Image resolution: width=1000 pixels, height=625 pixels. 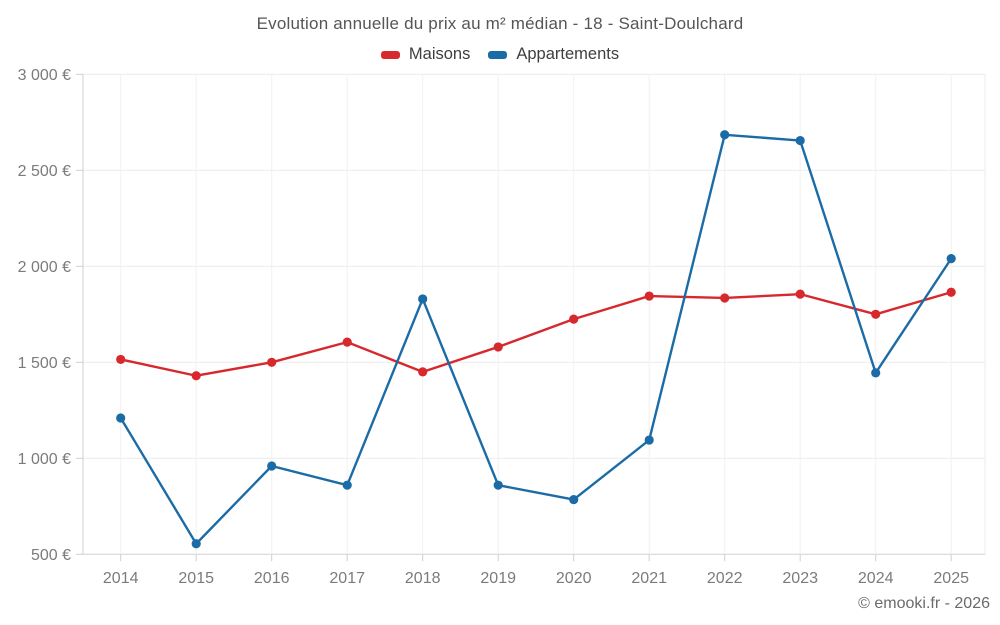 I want to click on appartements-point-2014, so click(x=121, y=418).